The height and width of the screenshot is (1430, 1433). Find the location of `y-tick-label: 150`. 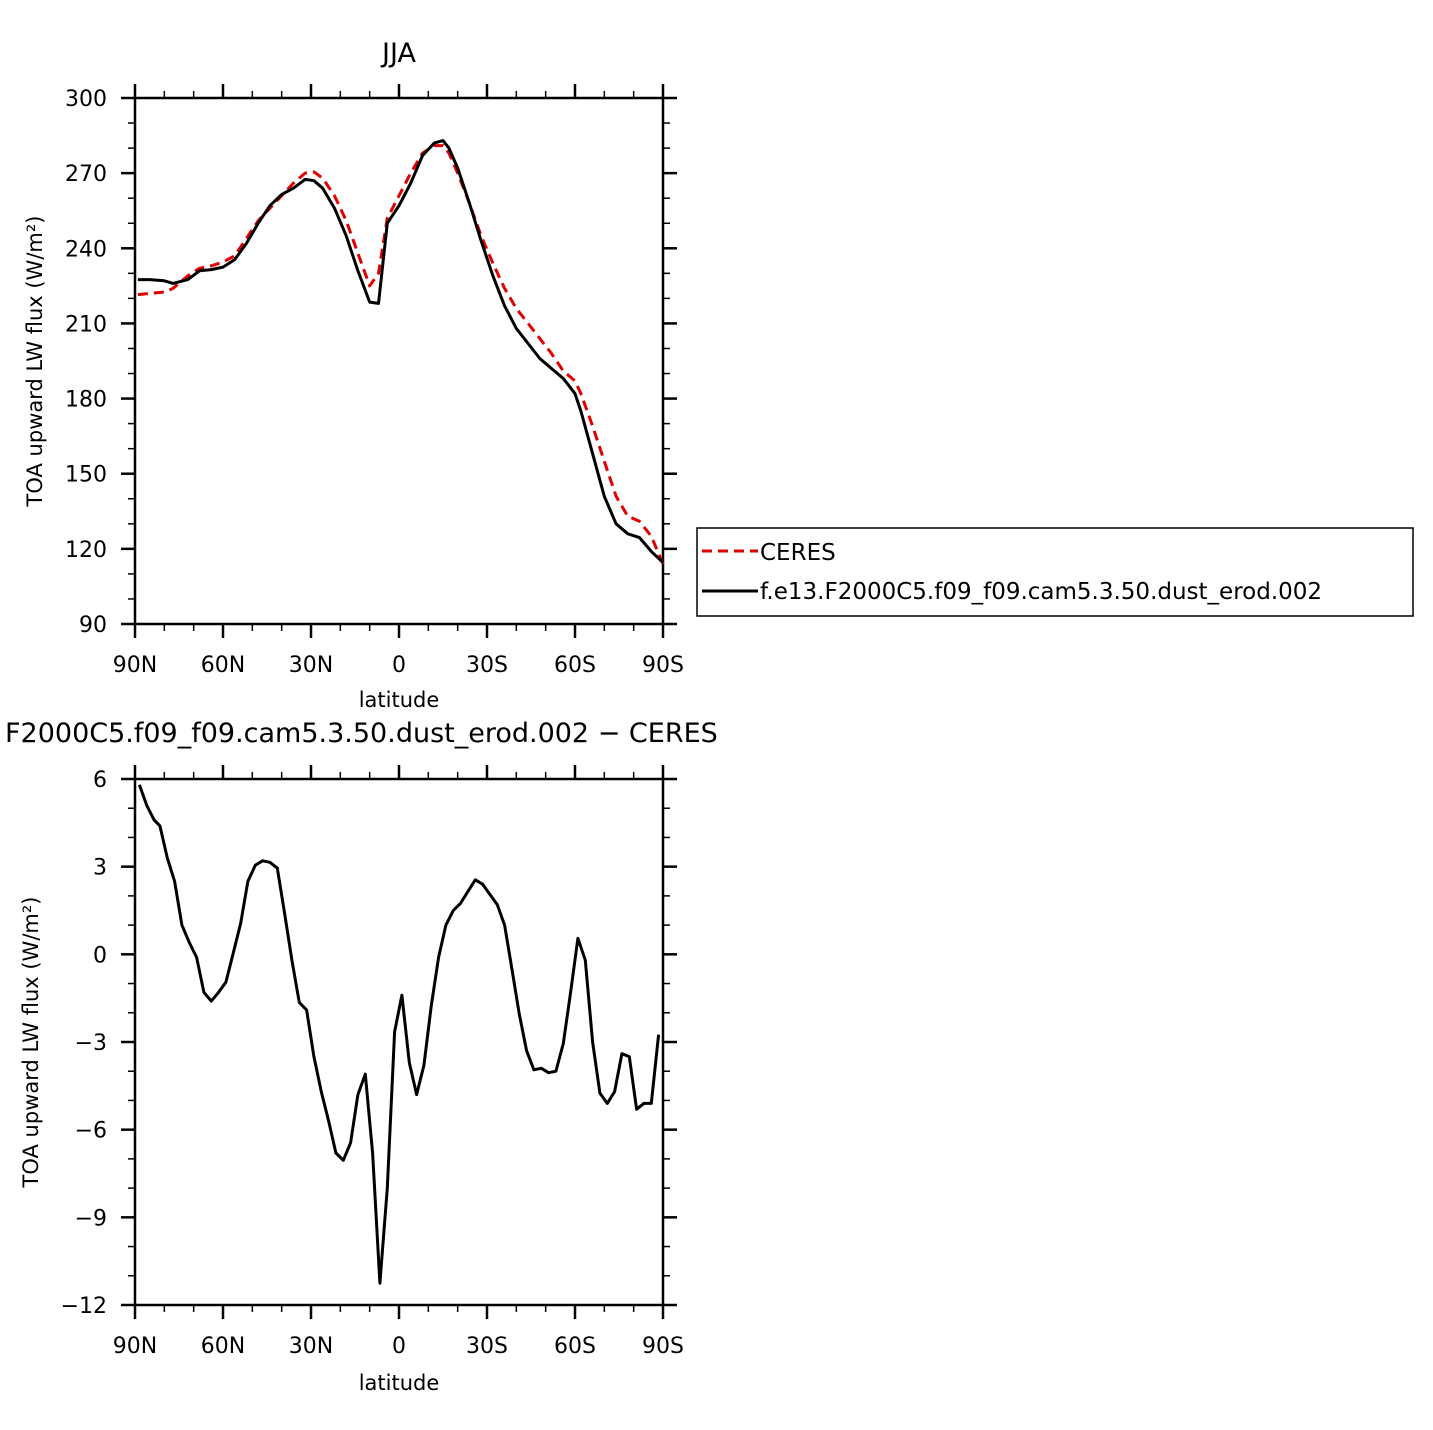

y-tick-label: 150 is located at coordinates (86, 475).